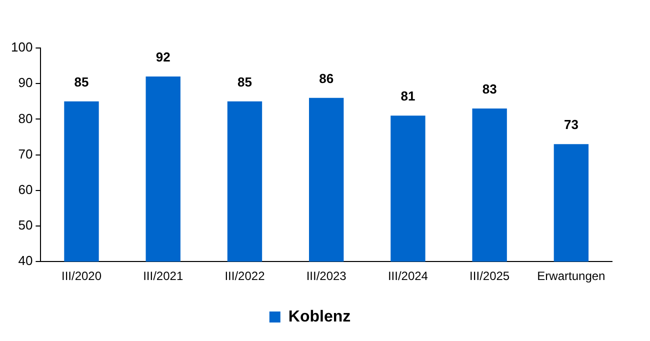  I want to click on x-tick-label: III/2023, so click(326, 276).